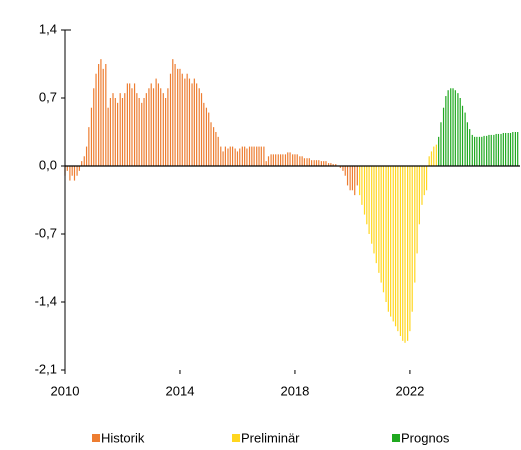 This screenshot has height=450, width=521. Describe the element at coordinates (96, 438) in the screenshot. I see `legend-swatch` at that location.